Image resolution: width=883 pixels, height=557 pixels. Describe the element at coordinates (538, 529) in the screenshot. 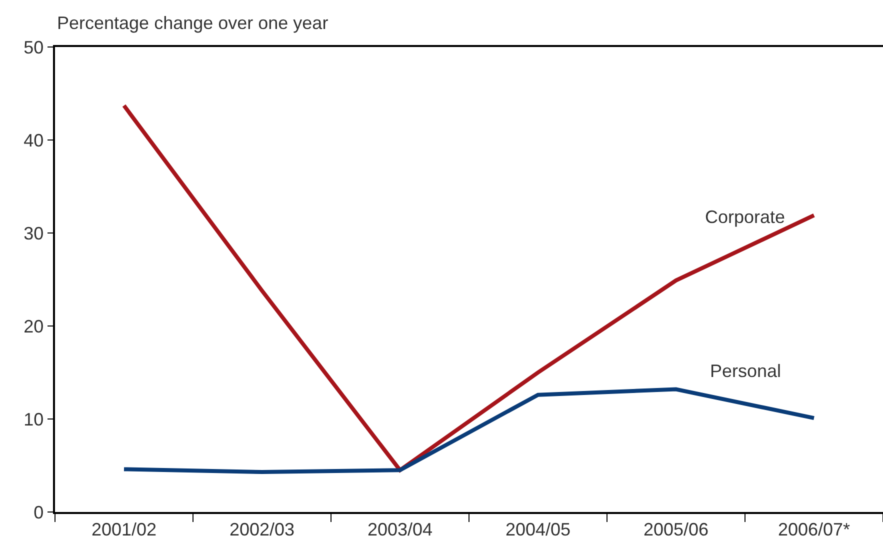

I see `x-tick-label: 2004/05` at that location.